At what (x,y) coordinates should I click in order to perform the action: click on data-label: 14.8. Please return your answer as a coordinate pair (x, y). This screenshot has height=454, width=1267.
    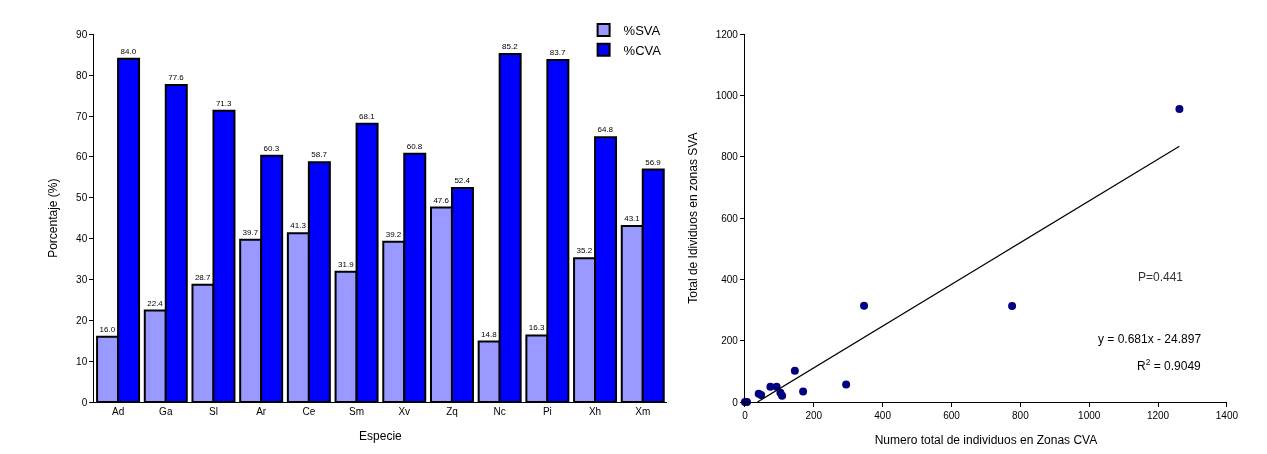
    Looking at the image, I should click on (489, 334).